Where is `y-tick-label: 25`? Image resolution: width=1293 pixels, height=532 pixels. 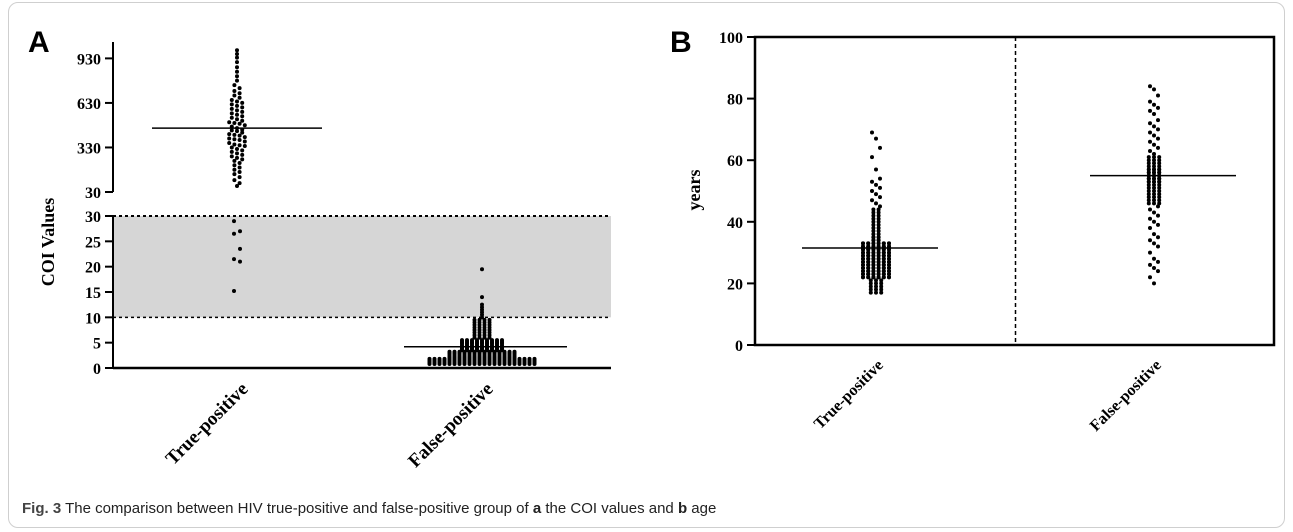
y-tick-label: 25 is located at coordinates (93, 242).